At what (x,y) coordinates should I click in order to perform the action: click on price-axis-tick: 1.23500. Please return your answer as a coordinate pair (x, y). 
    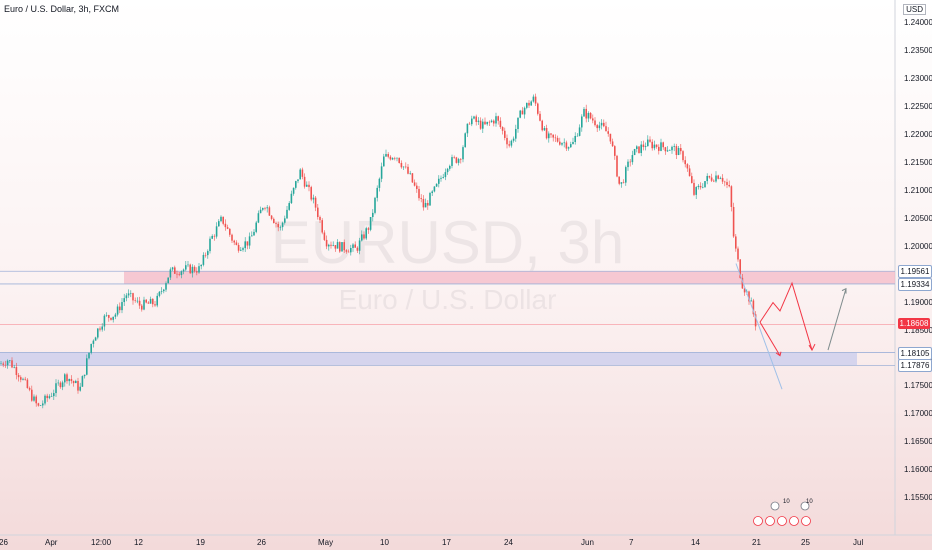
    Looking at the image, I should click on (918, 51).